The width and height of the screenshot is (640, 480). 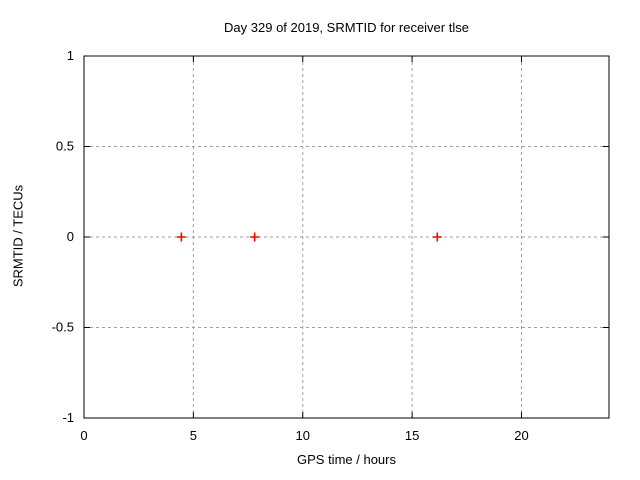 What do you see at coordinates (193, 435) in the screenshot?
I see `x-tick-label: 5` at bounding box center [193, 435].